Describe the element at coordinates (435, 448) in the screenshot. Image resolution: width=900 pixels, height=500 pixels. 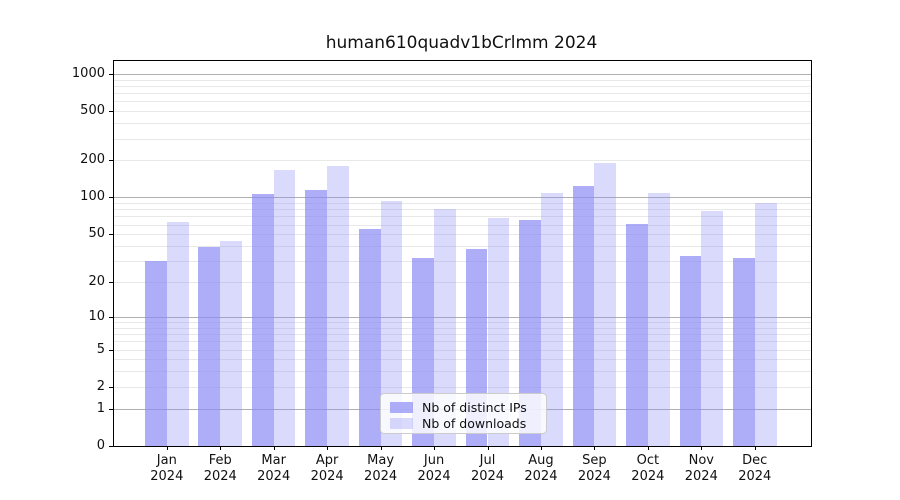
I see `x-tick-jun` at that location.